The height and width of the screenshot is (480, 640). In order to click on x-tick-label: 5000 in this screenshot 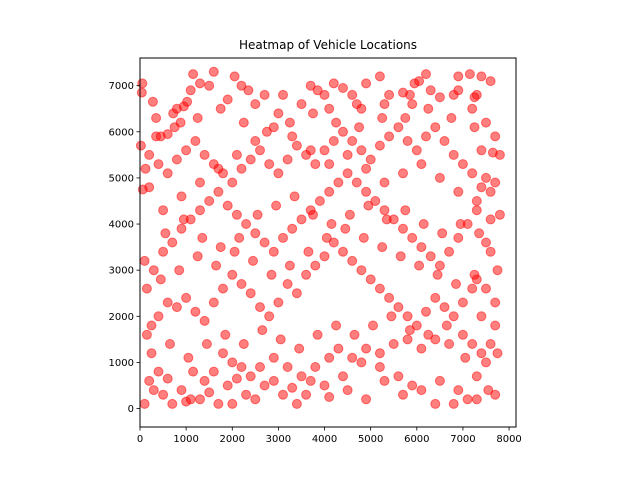, I will do `click(370, 439)`.